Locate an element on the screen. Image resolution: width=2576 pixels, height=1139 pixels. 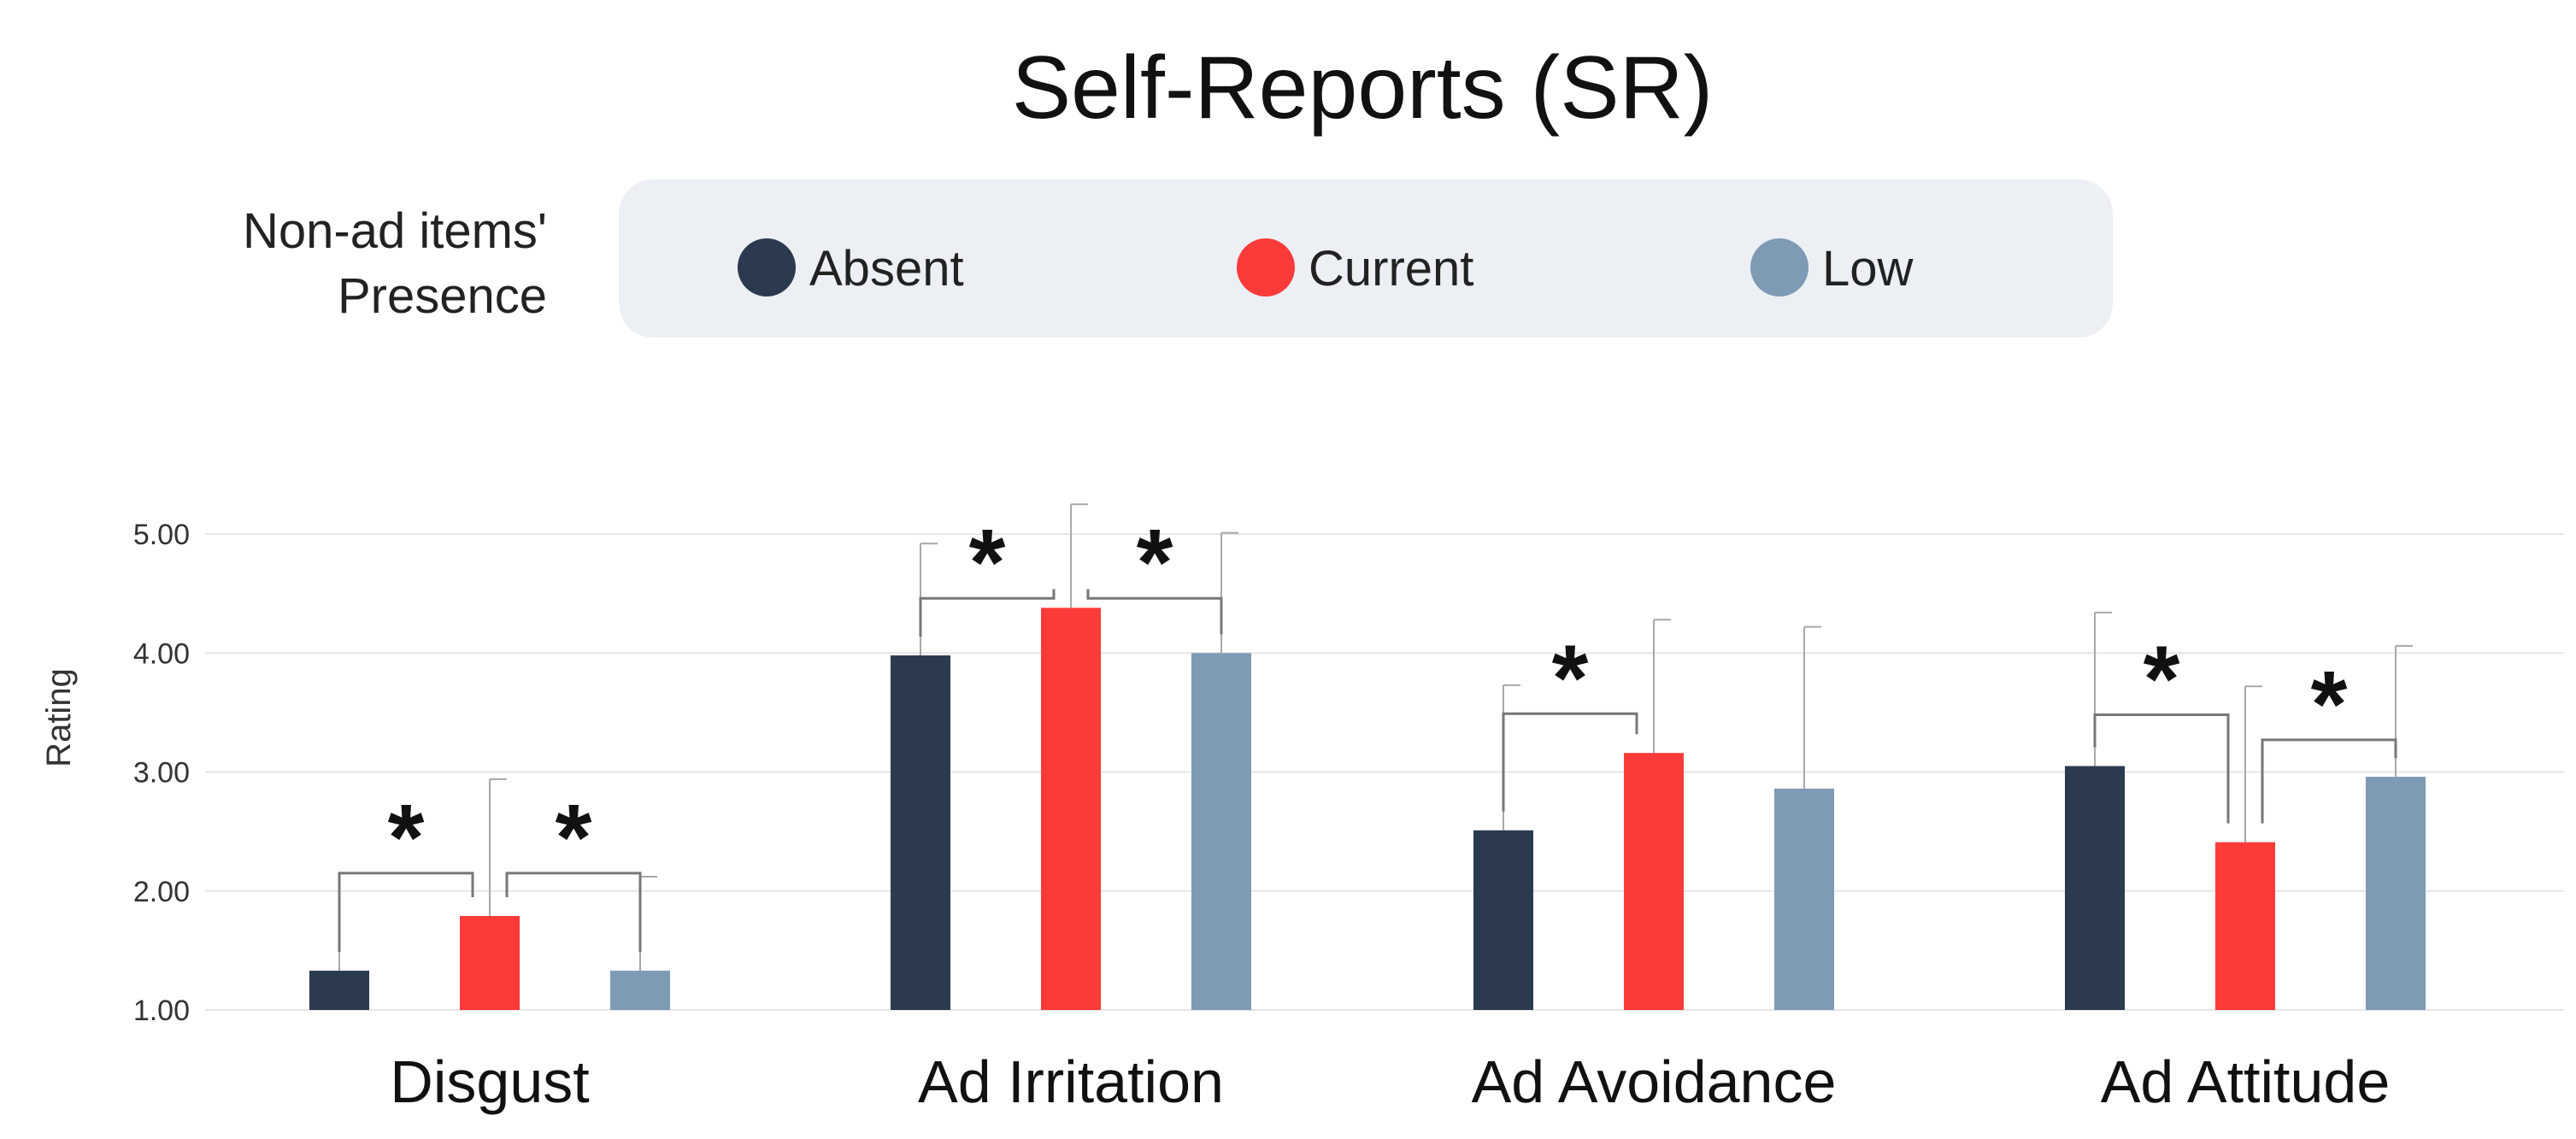
y-tick-label: 1.00 is located at coordinates (161, 1011).